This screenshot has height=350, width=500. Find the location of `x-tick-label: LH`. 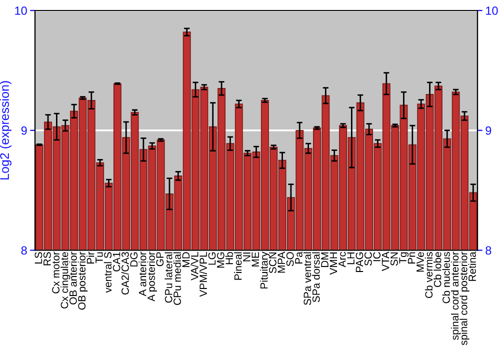

x-tick-label: LH is located at coordinates (350, 258).